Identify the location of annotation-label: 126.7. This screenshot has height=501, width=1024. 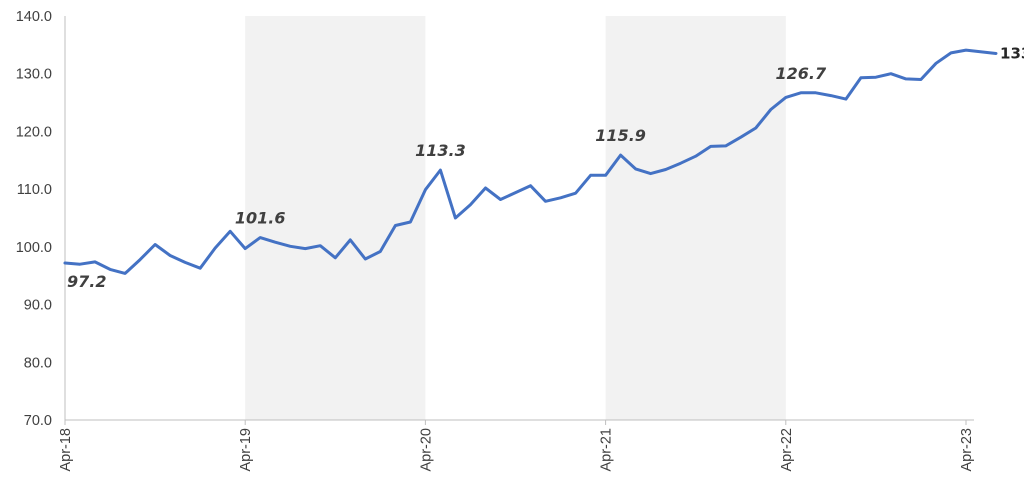
(801, 73).